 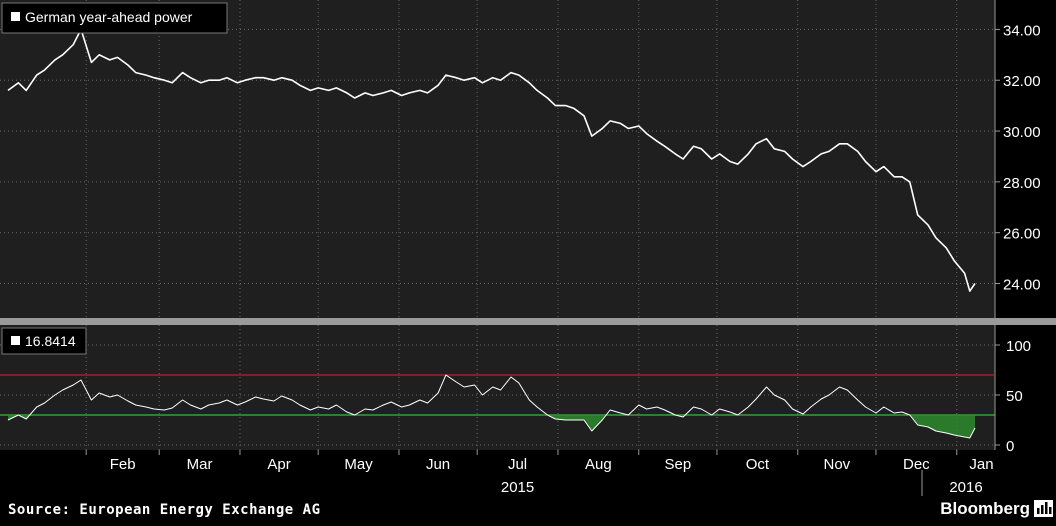 What do you see at coordinates (50, 341) in the screenshot?
I see `legend-label-indicator: 16.8414` at bounding box center [50, 341].